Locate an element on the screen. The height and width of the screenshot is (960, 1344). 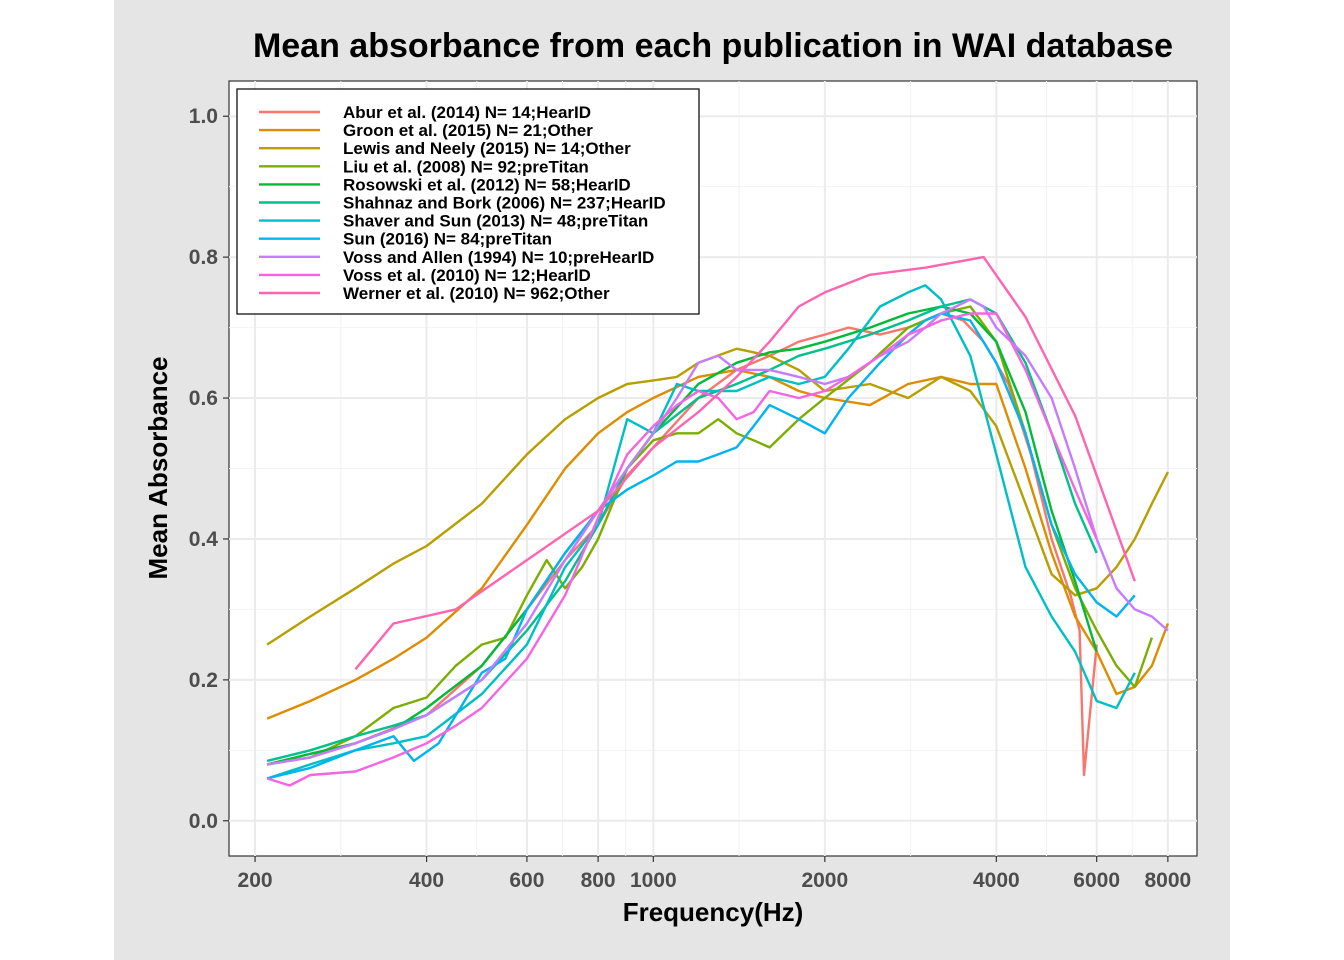
x-tick-label: 400 is located at coordinates (426, 880).